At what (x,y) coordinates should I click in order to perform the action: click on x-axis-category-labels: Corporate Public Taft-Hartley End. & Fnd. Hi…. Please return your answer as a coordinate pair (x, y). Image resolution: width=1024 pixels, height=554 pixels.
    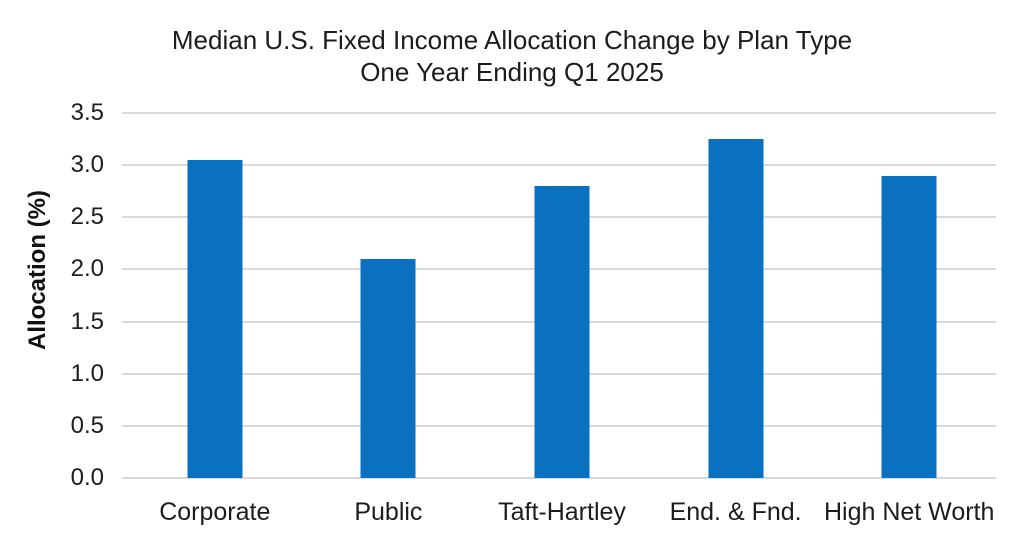
    Looking at the image, I should click on (562, 514).